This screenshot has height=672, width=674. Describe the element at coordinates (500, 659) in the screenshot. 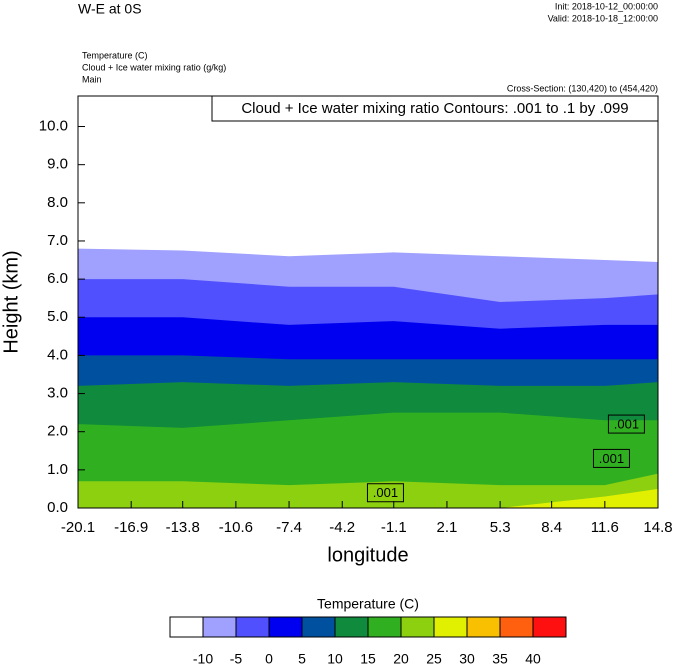

I see `colorbar-label: 35` at that location.